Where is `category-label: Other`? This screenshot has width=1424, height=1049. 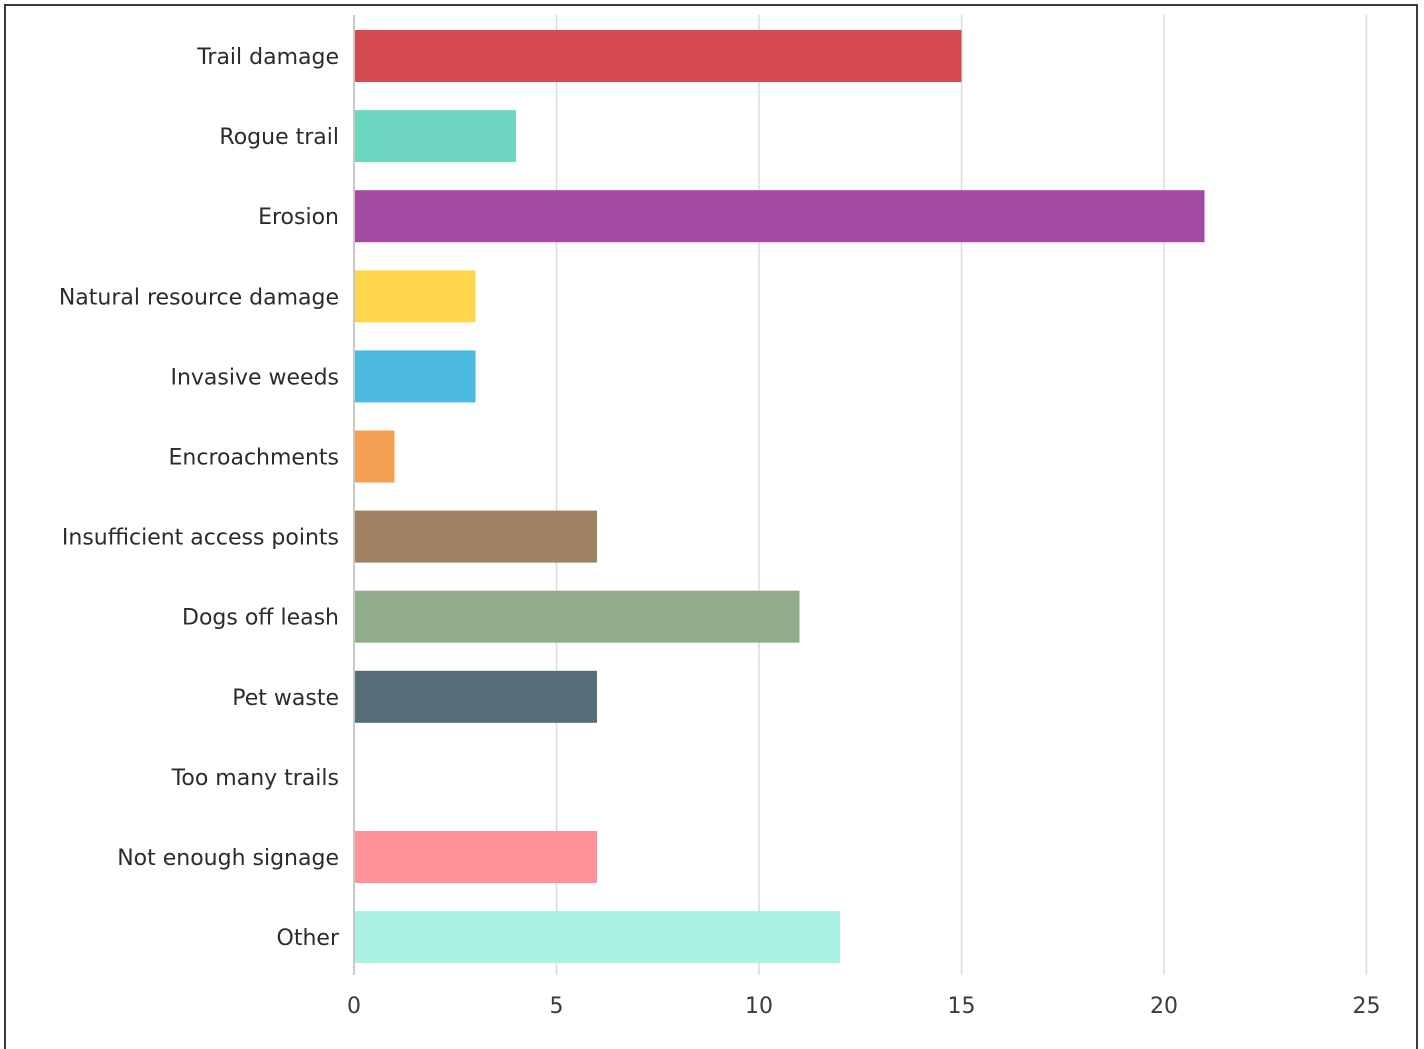 category-label: Other is located at coordinates (308, 938).